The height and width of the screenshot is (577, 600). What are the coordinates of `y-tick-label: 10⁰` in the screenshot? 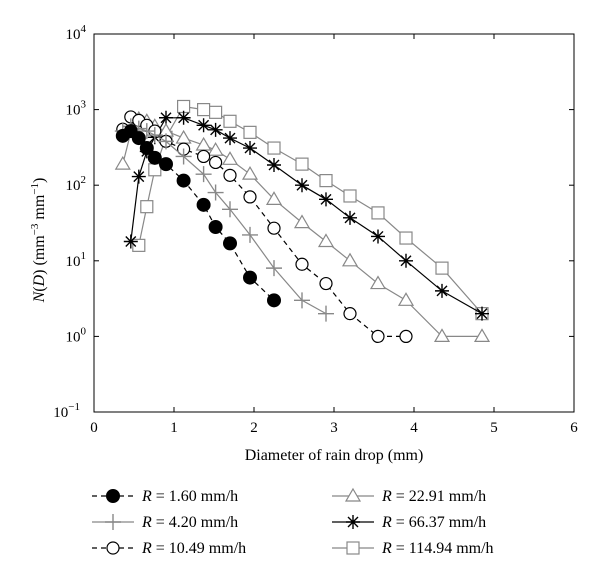 It's located at (76, 335).